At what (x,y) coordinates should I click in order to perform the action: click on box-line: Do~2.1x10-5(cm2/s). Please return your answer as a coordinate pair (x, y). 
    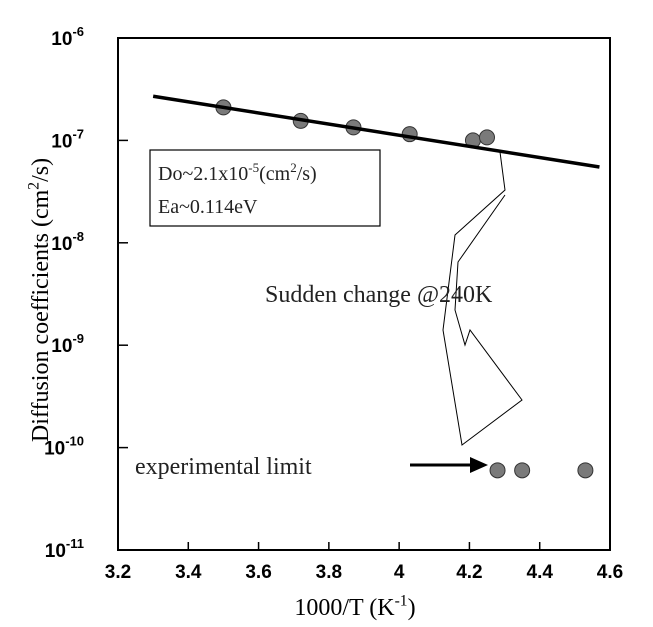
    Looking at the image, I should click on (237, 172).